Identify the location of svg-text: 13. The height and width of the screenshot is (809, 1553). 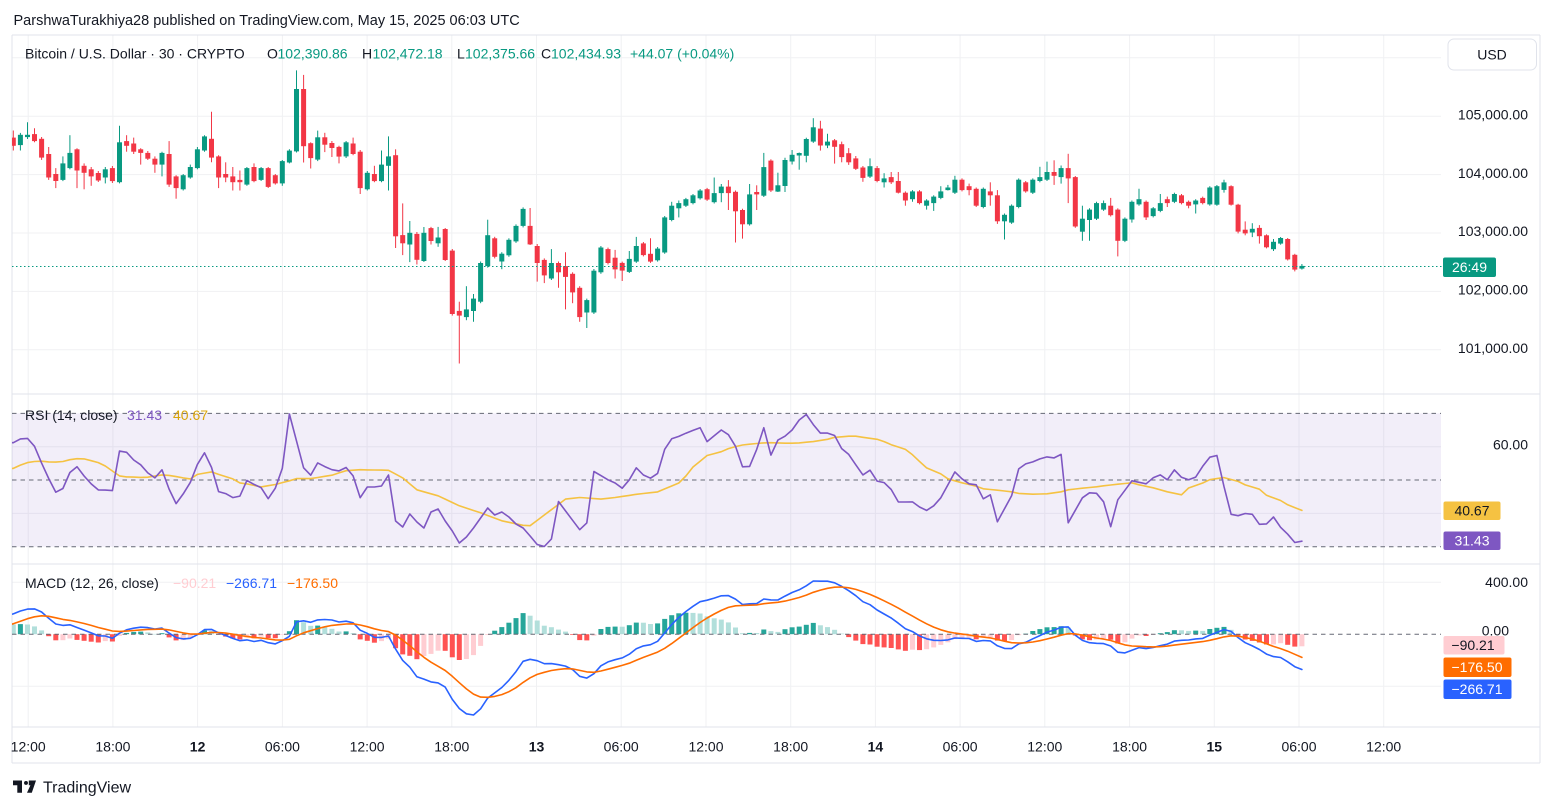
(537, 747).